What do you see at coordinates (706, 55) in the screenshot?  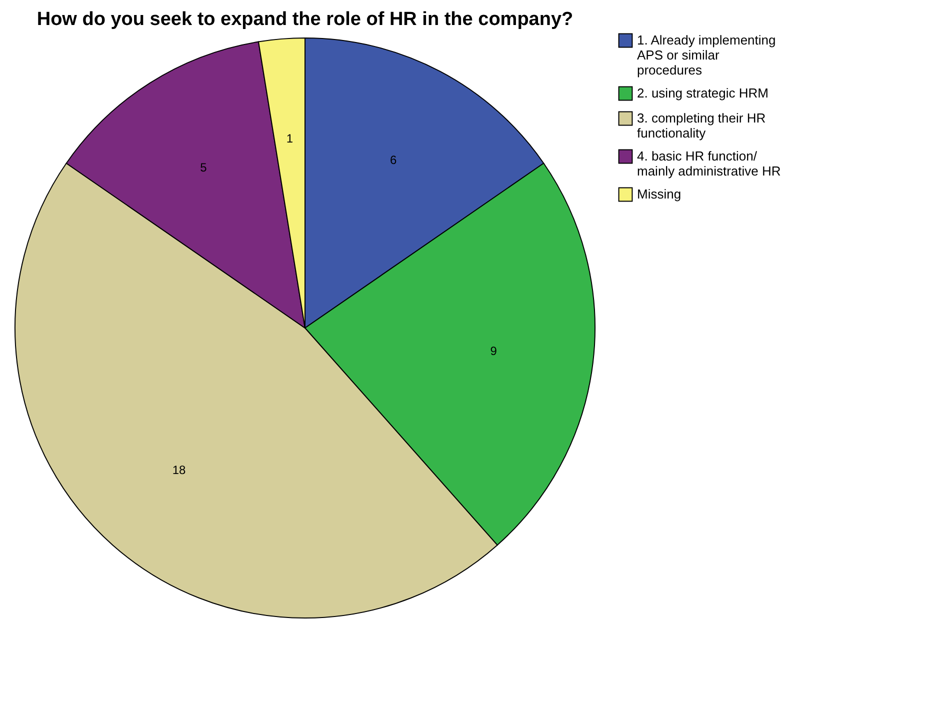 I see `legend-label: 1. Already implementing APS or similar procedures` at bounding box center [706, 55].